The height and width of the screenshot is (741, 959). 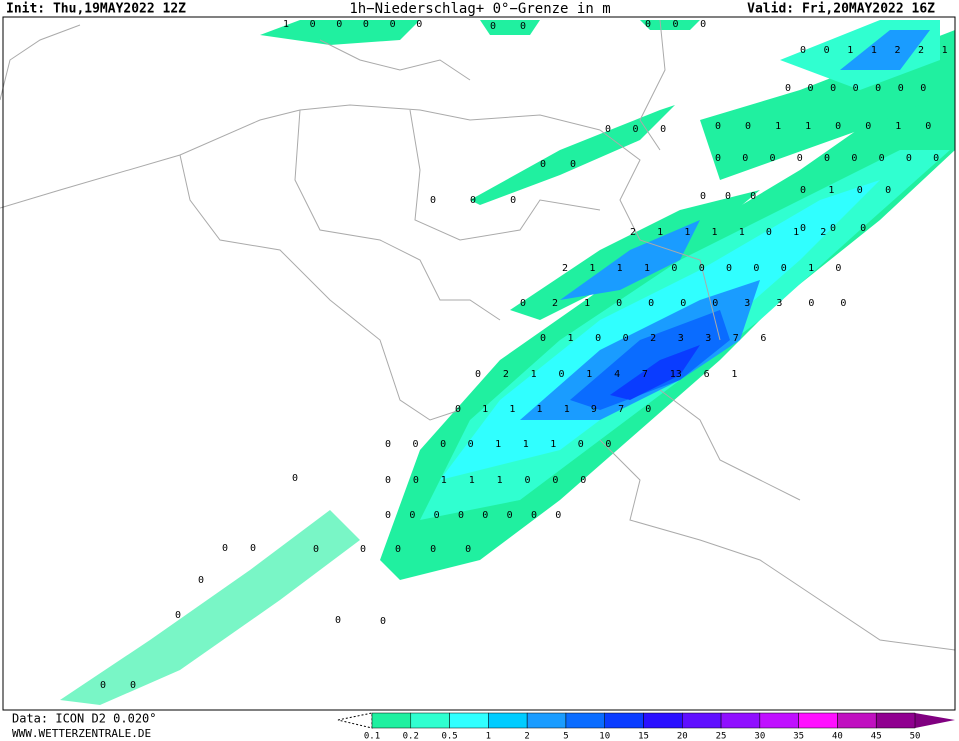 I want to click on legend-label: 2, so click(x=526, y=736).